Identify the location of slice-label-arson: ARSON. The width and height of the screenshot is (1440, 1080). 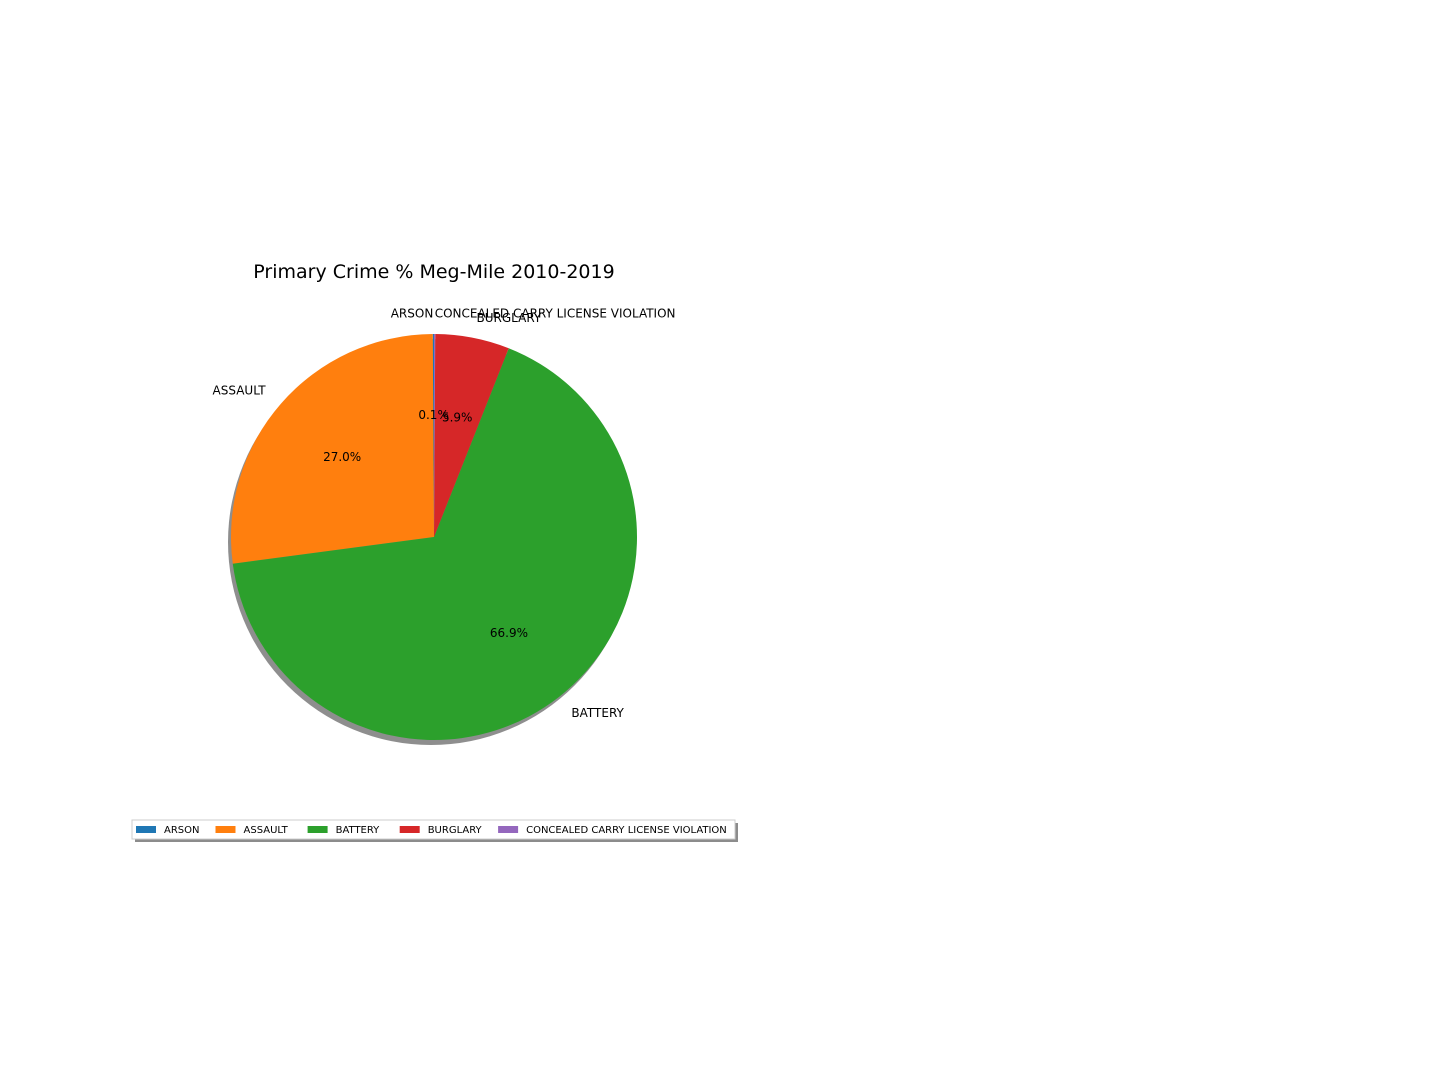
(412, 314).